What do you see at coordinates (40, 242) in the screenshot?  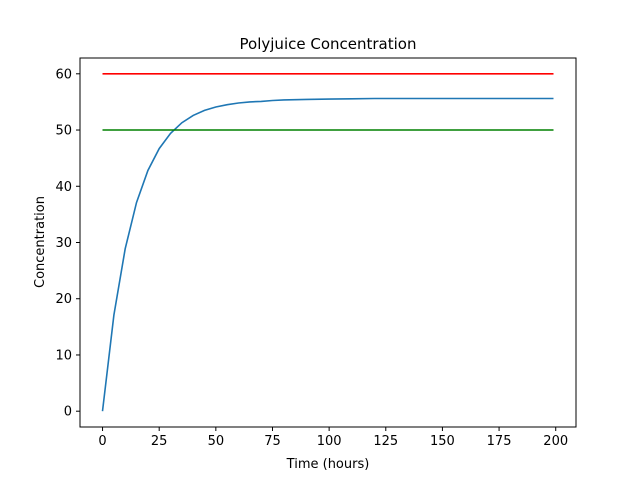 I see `y-axis-label: Concentration` at bounding box center [40, 242].